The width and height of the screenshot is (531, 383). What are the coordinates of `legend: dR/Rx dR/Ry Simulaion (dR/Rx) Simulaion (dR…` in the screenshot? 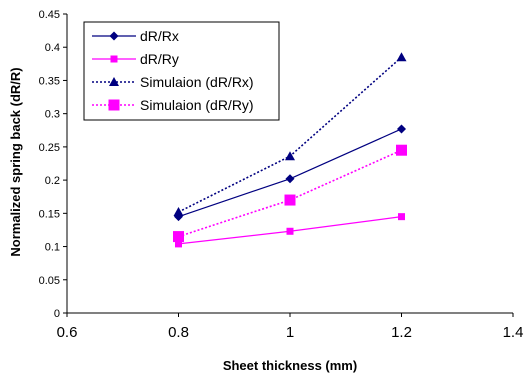 It's located at (181, 71).